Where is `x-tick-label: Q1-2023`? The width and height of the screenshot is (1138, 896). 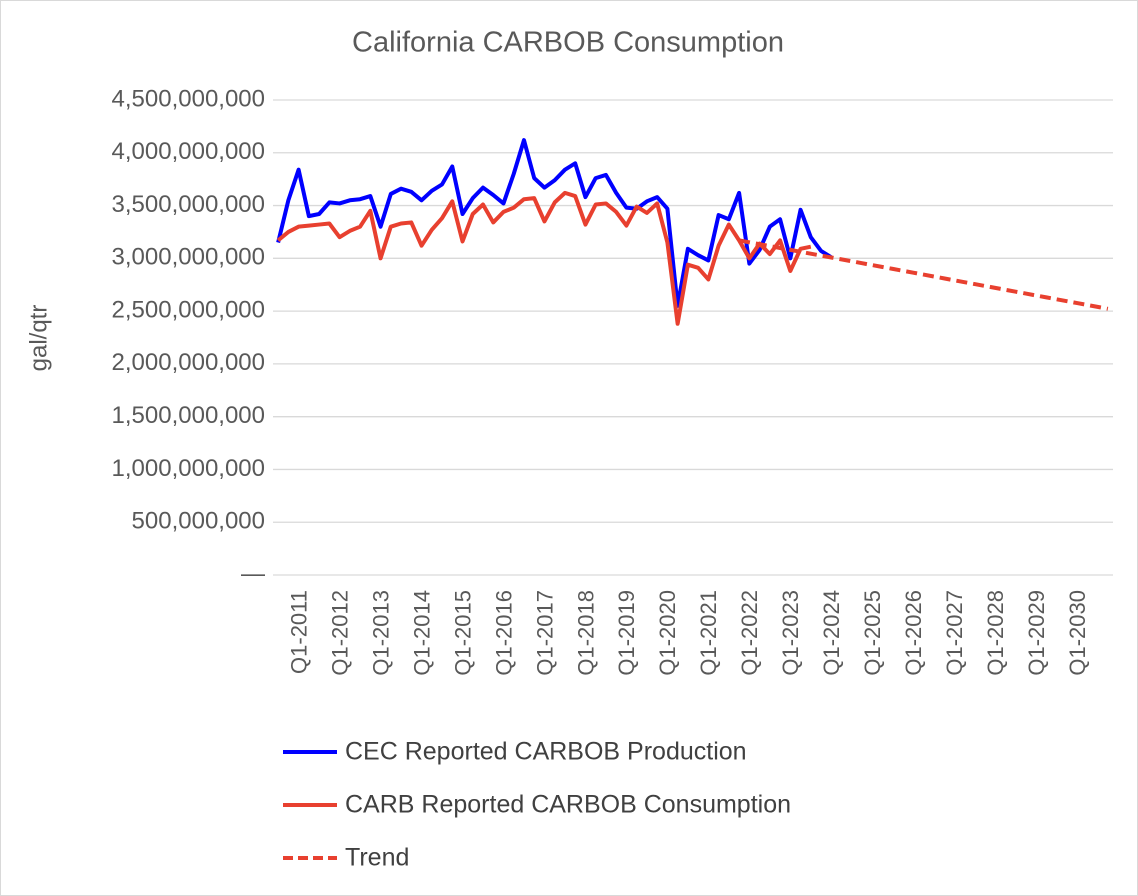
x-tick-label: Q1-2023 is located at coordinates (790, 633).